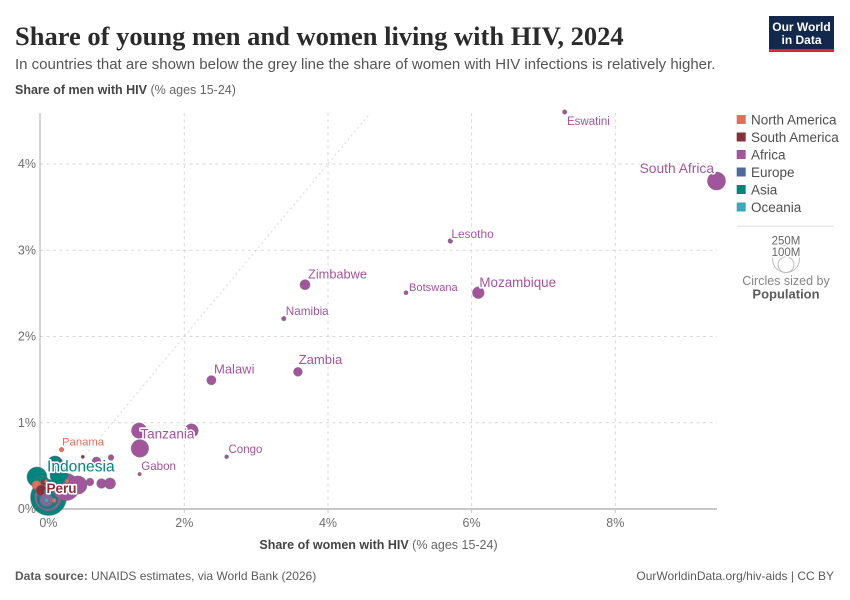  I want to click on svg-text: Namibia, so click(307, 311).